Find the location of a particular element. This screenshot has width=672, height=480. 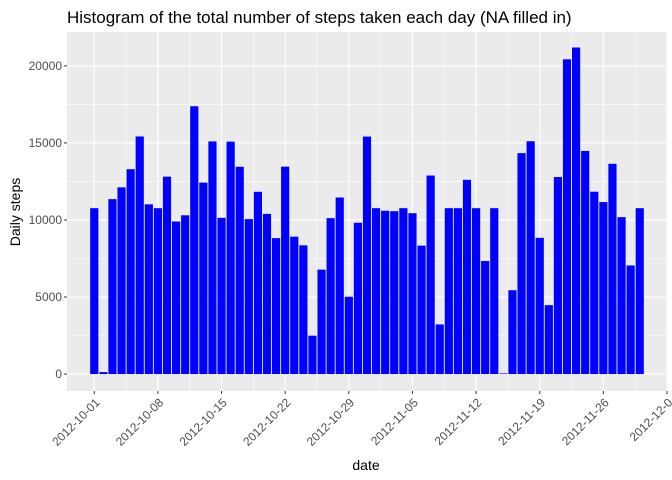

x-tick-label: 2012-11-05 is located at coordinates (394, 421).